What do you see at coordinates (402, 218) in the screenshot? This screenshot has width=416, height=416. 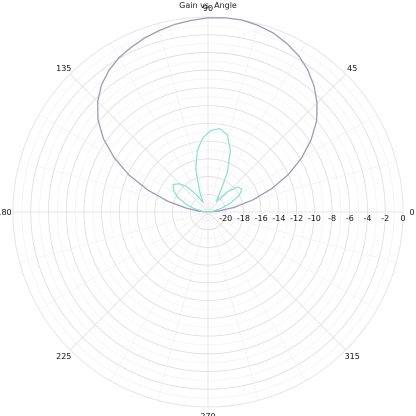 I see `radial-tick-label: 0` at bounding box center [402, 218].